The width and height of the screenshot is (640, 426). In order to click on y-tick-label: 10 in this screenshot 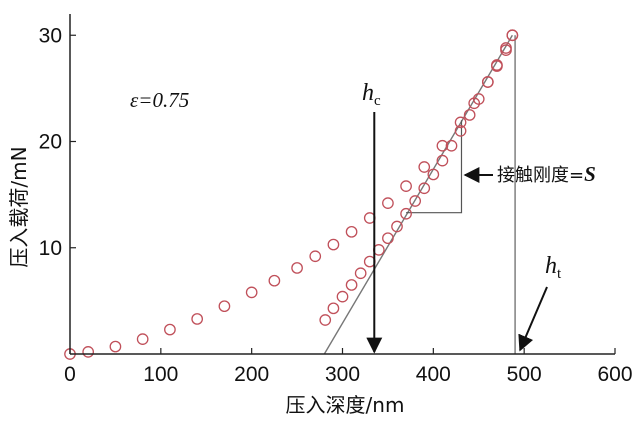, I will do `click(50, 248)`.